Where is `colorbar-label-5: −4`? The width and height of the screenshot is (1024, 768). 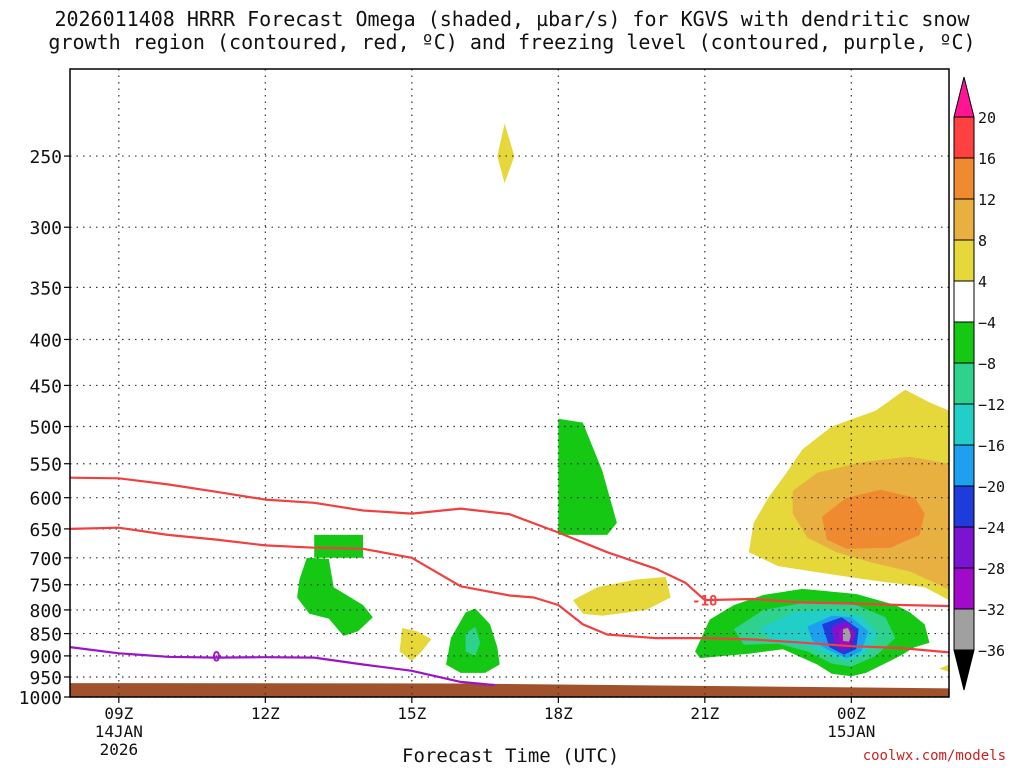 colorbar-label-5: −4 is located at coordinates (987, 323).